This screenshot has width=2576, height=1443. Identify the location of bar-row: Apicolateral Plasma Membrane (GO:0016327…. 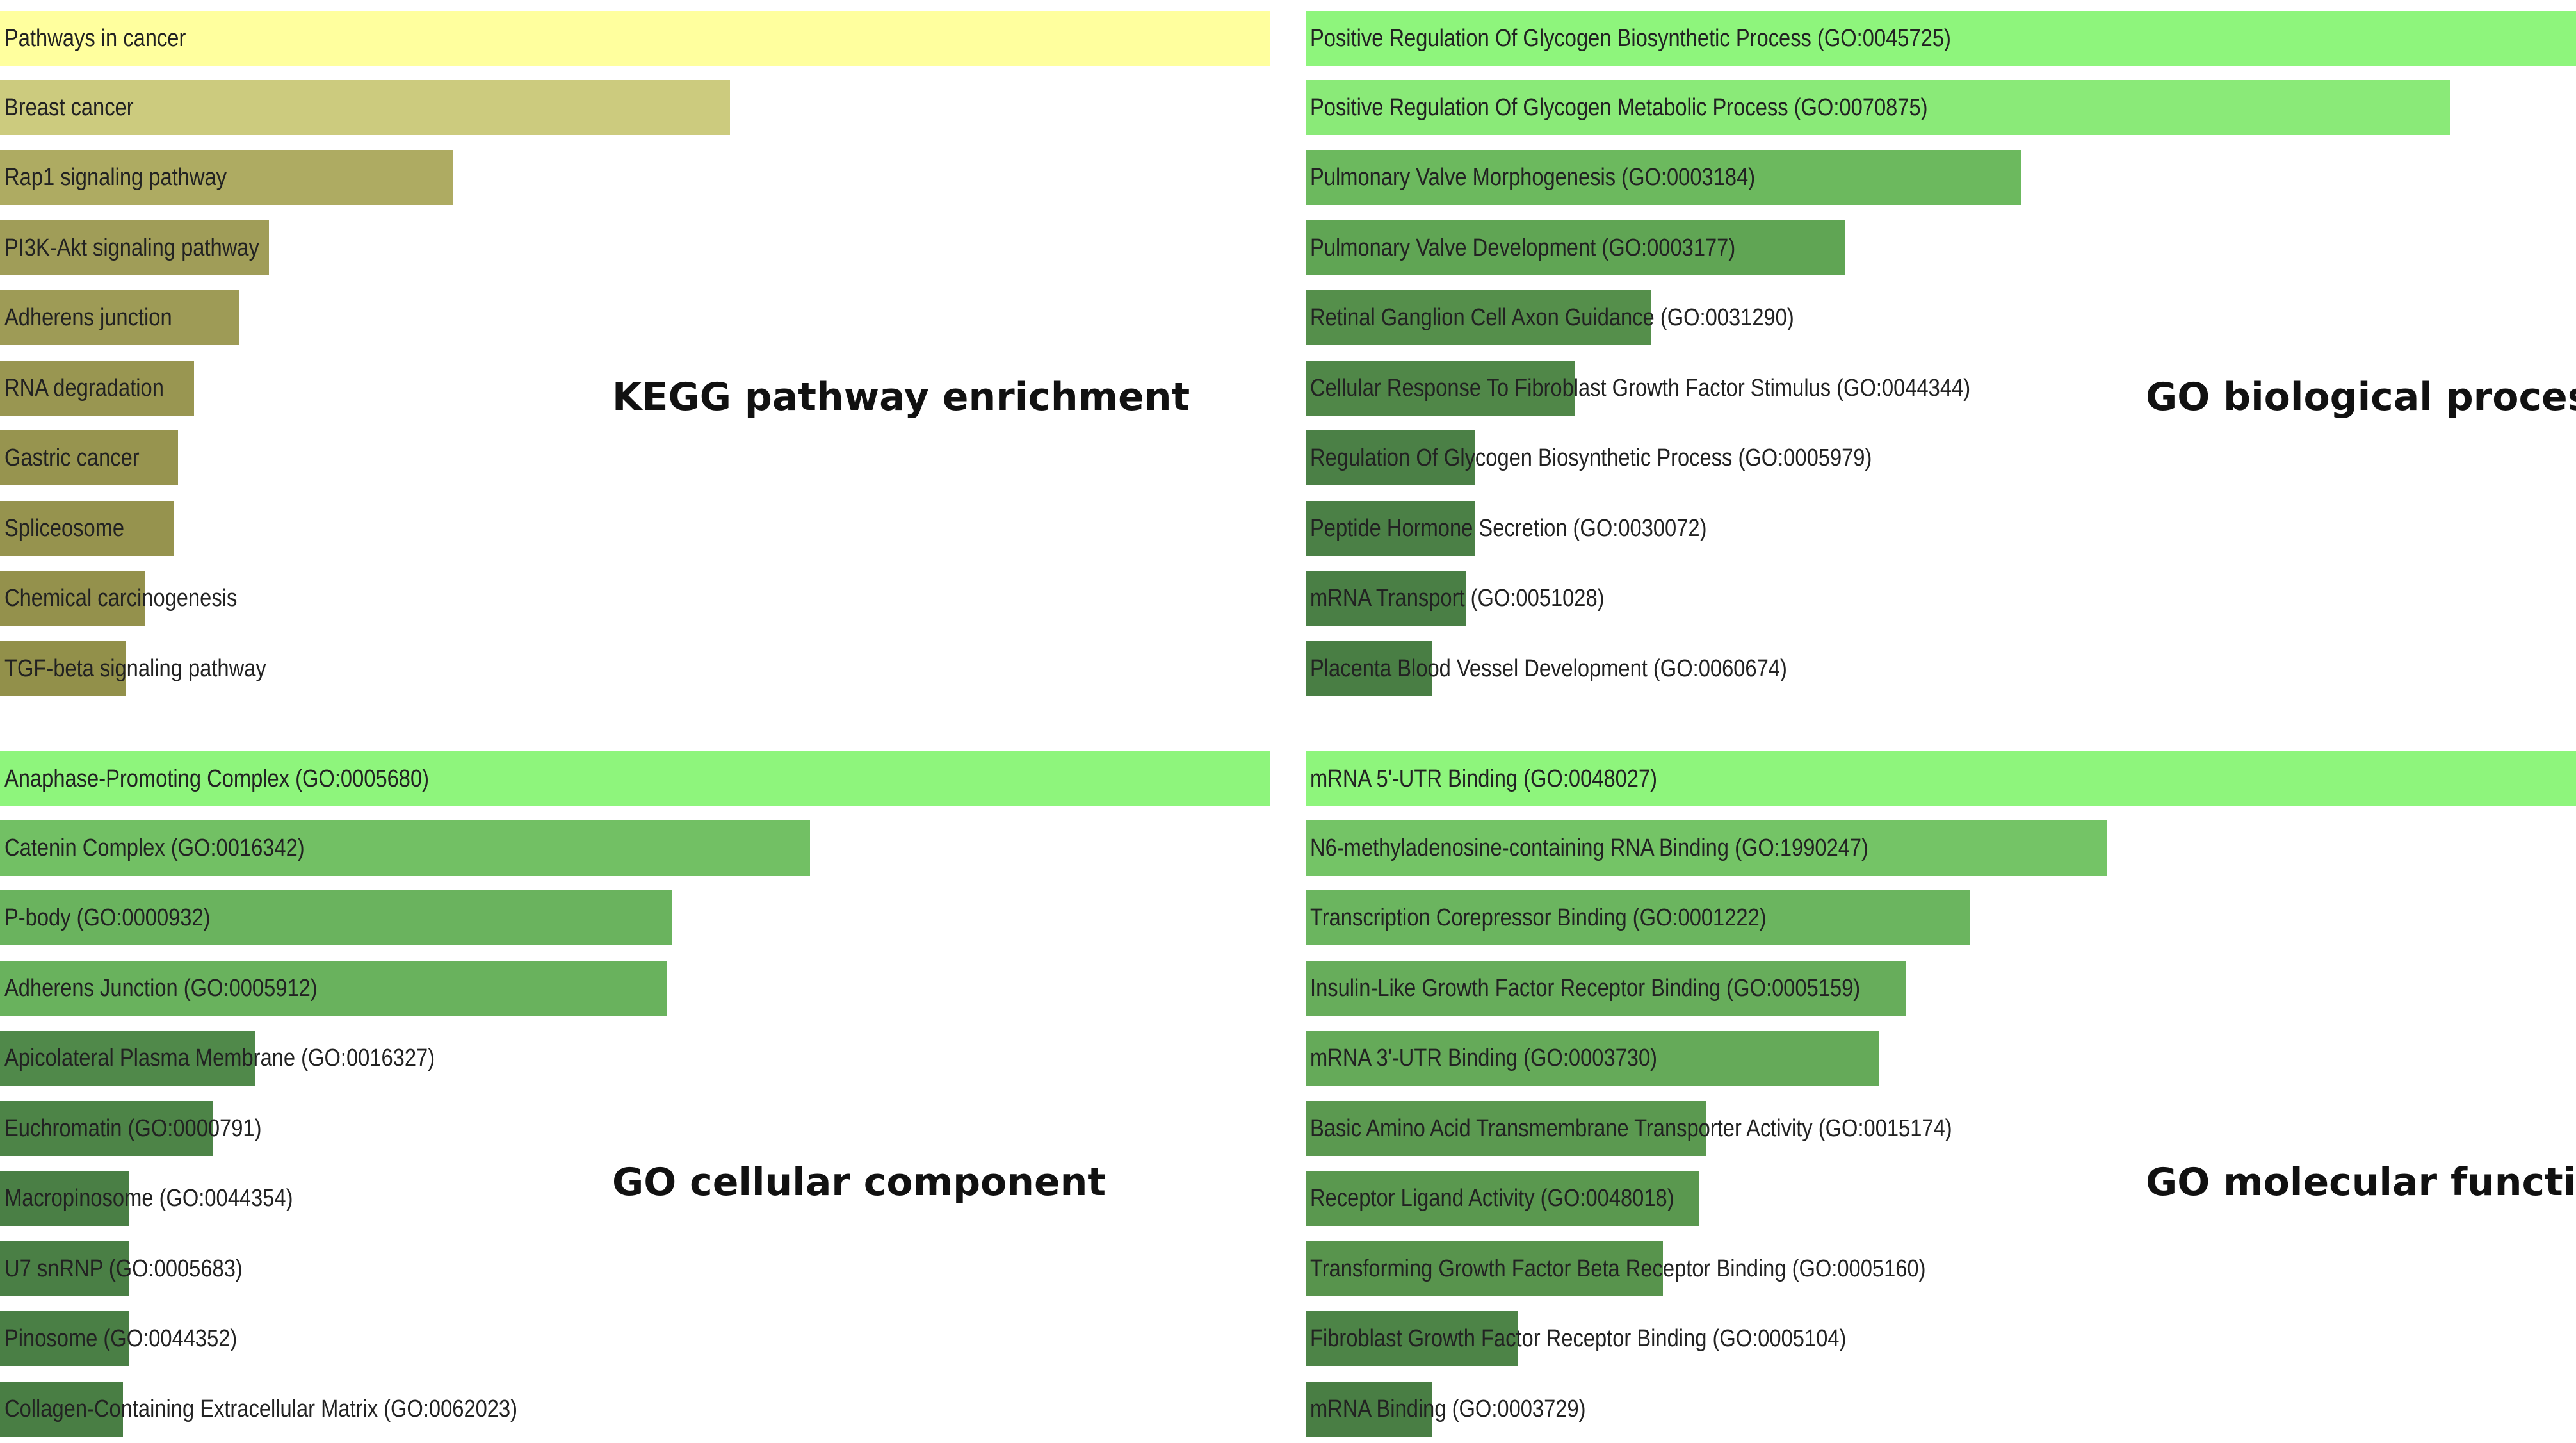
(635, 1058).